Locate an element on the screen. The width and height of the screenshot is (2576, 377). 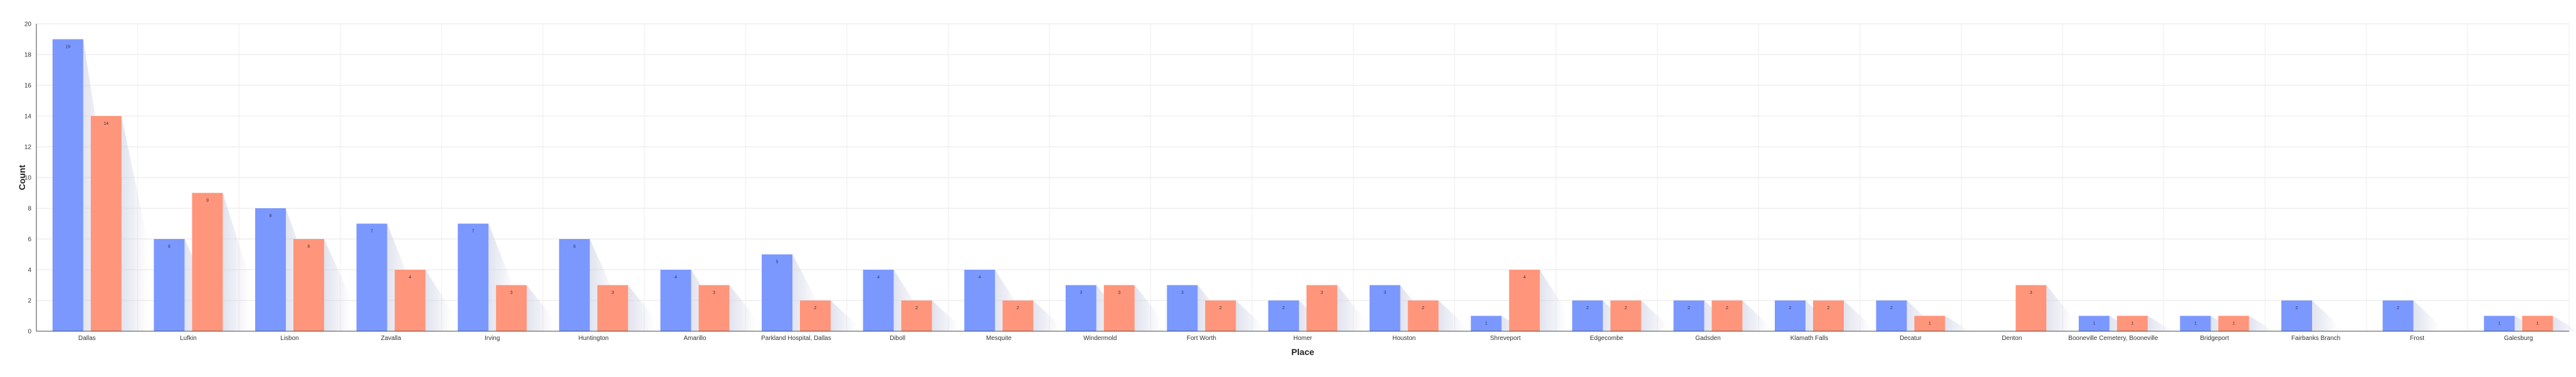
x-category-label: Klamath Falls is located at coordinates (1809, 338).